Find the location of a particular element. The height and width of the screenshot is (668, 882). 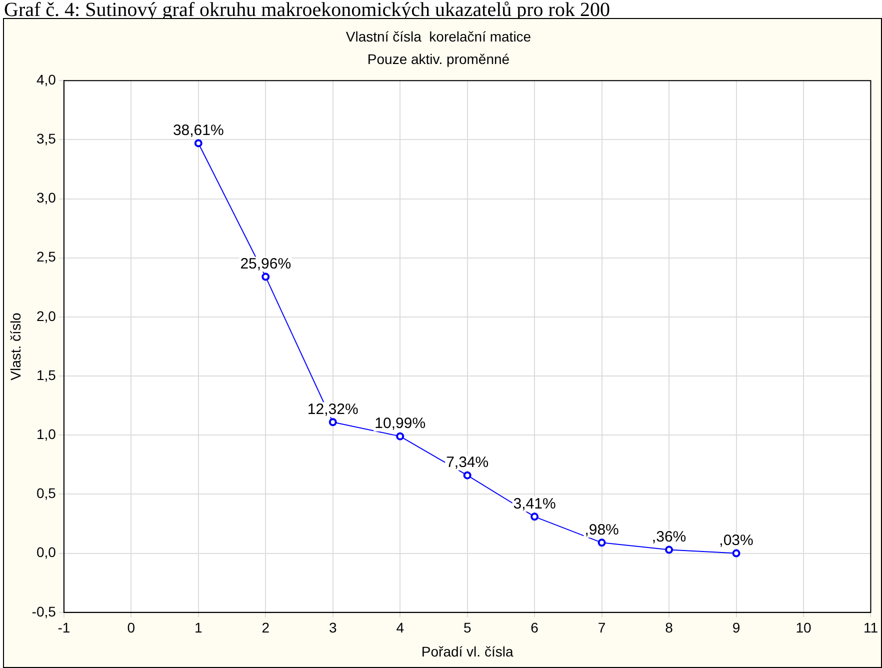

annotation: 25,96% is located at coordinates (266, 263).